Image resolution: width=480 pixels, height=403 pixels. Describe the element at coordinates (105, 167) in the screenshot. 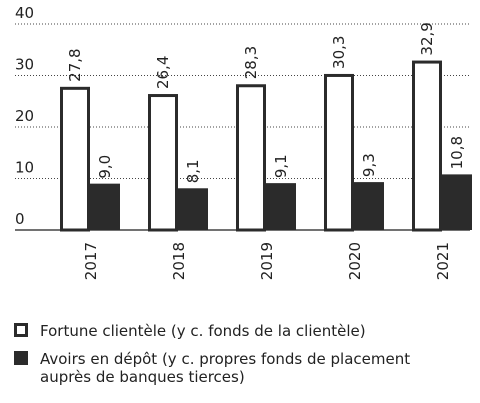

I see `value-label: 9,0` at that location.